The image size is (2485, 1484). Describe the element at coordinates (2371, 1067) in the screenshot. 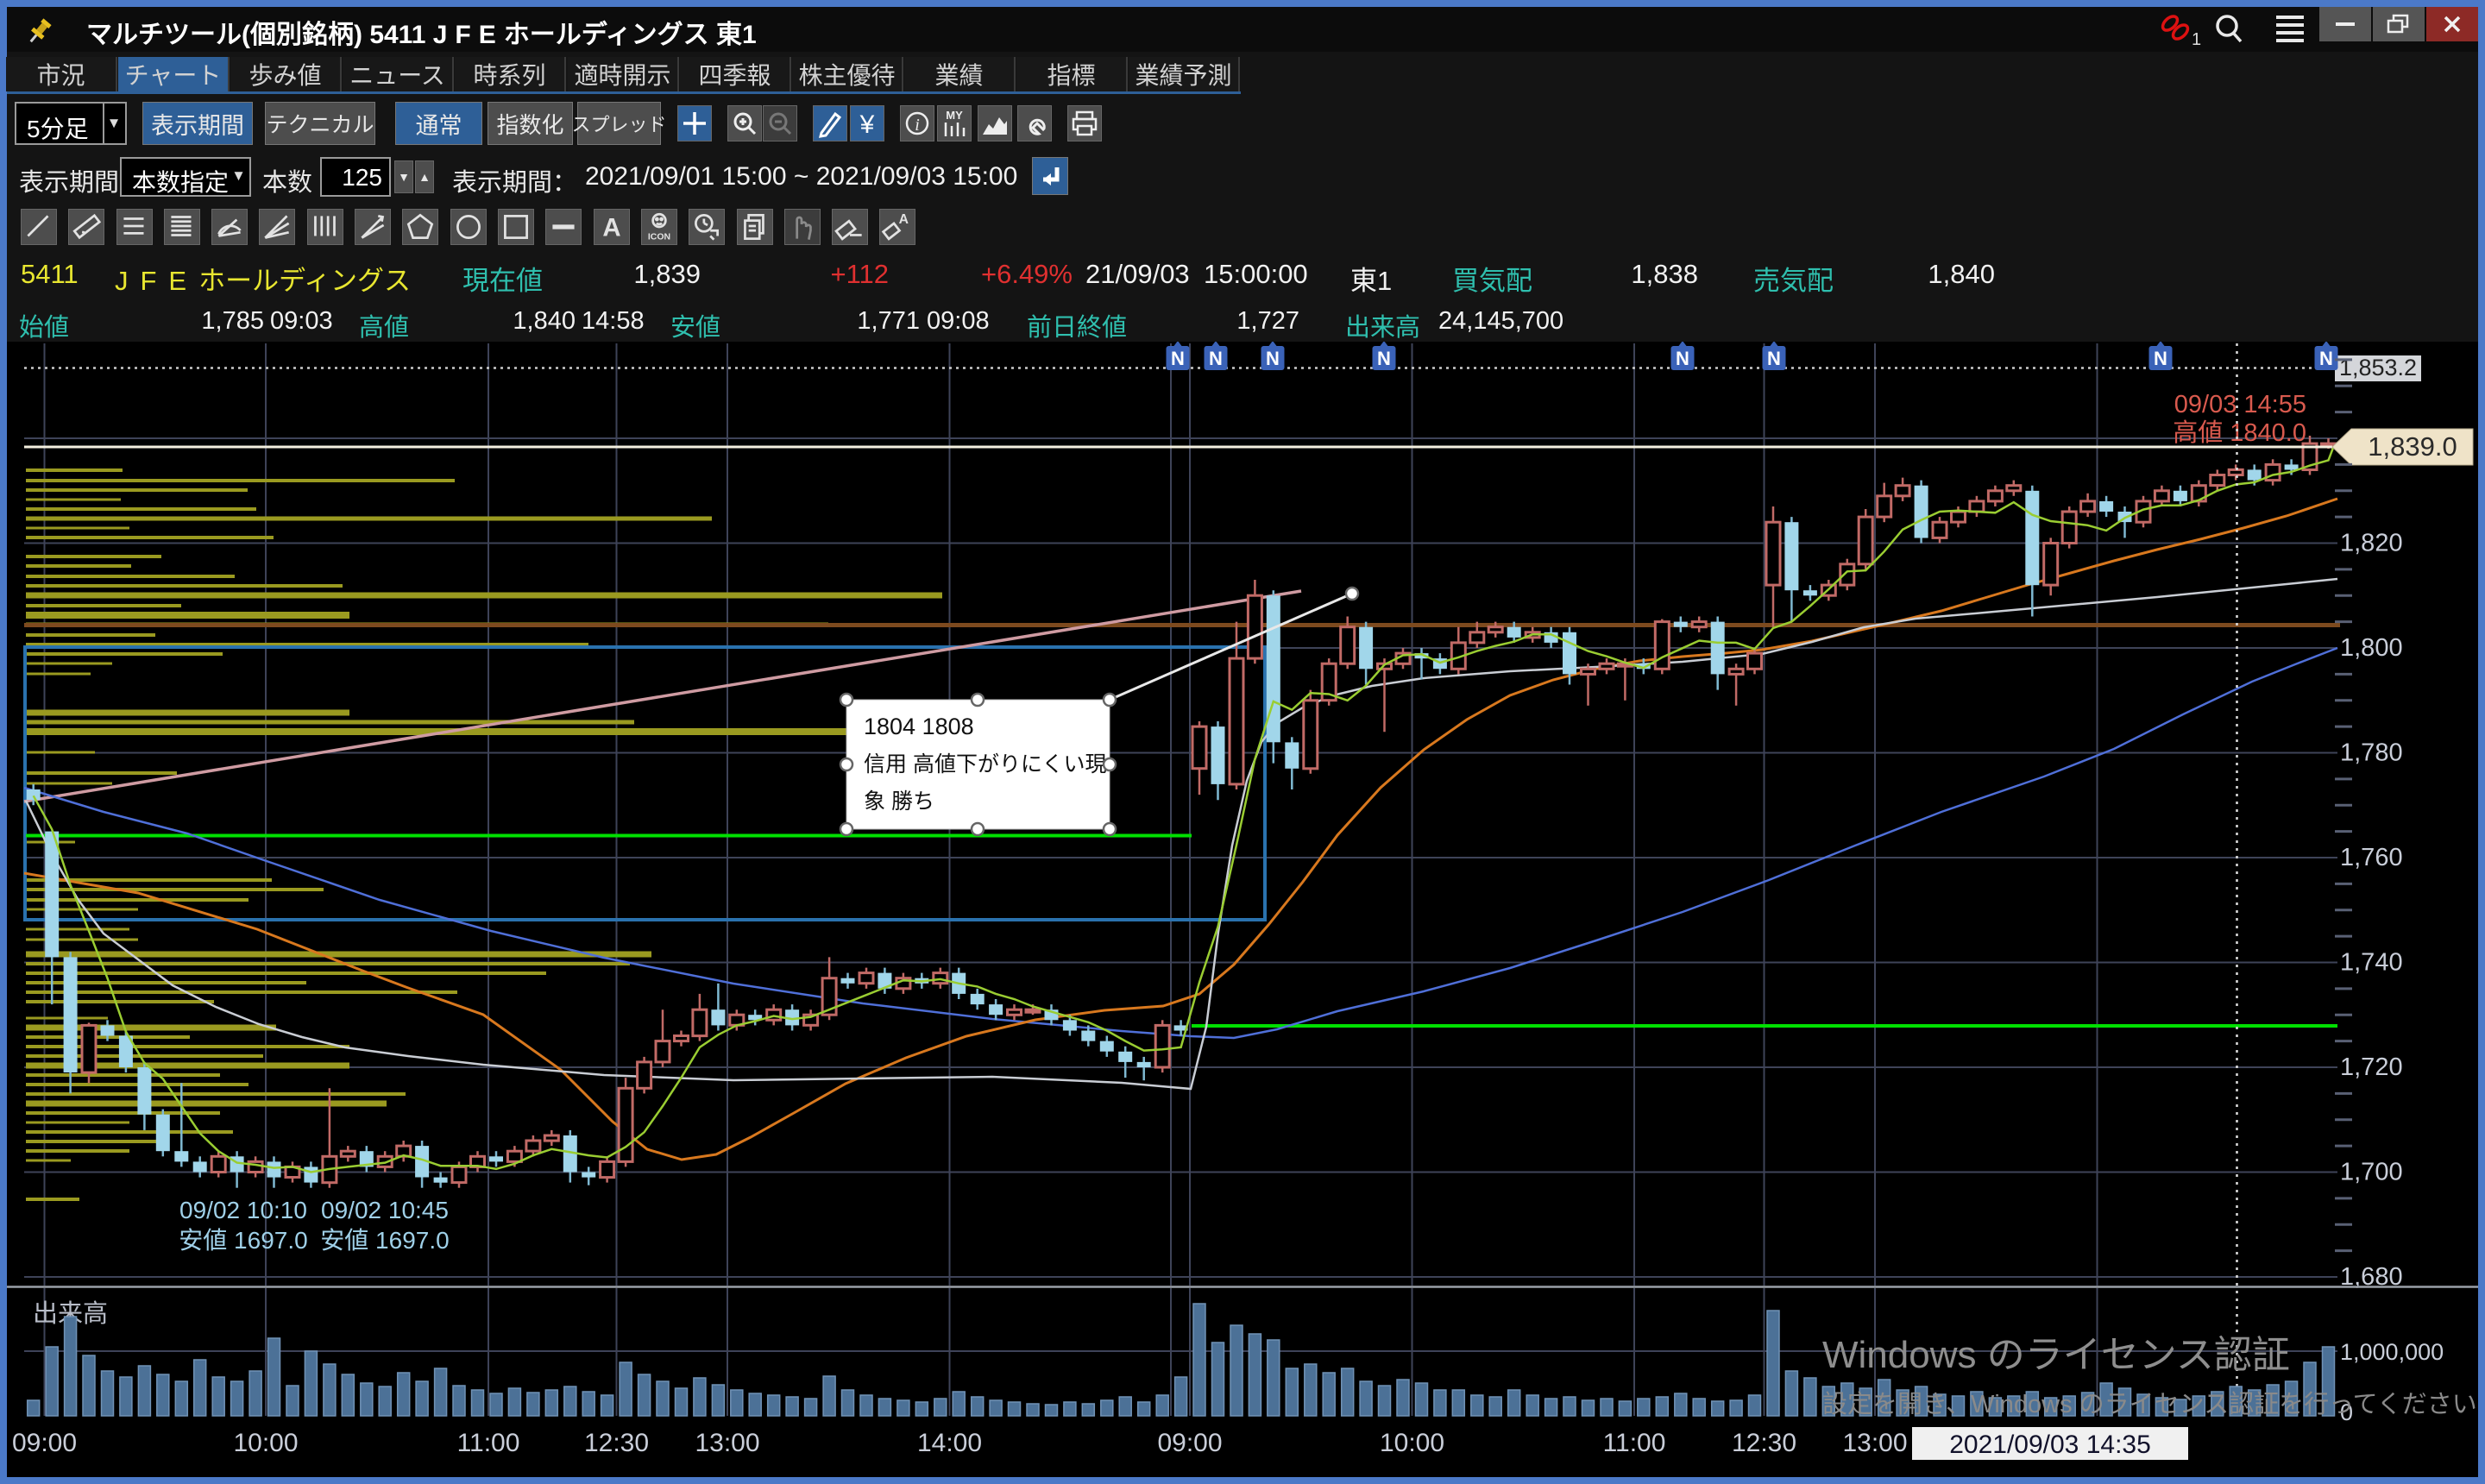

I see `svg-text: 1,720` at that location.